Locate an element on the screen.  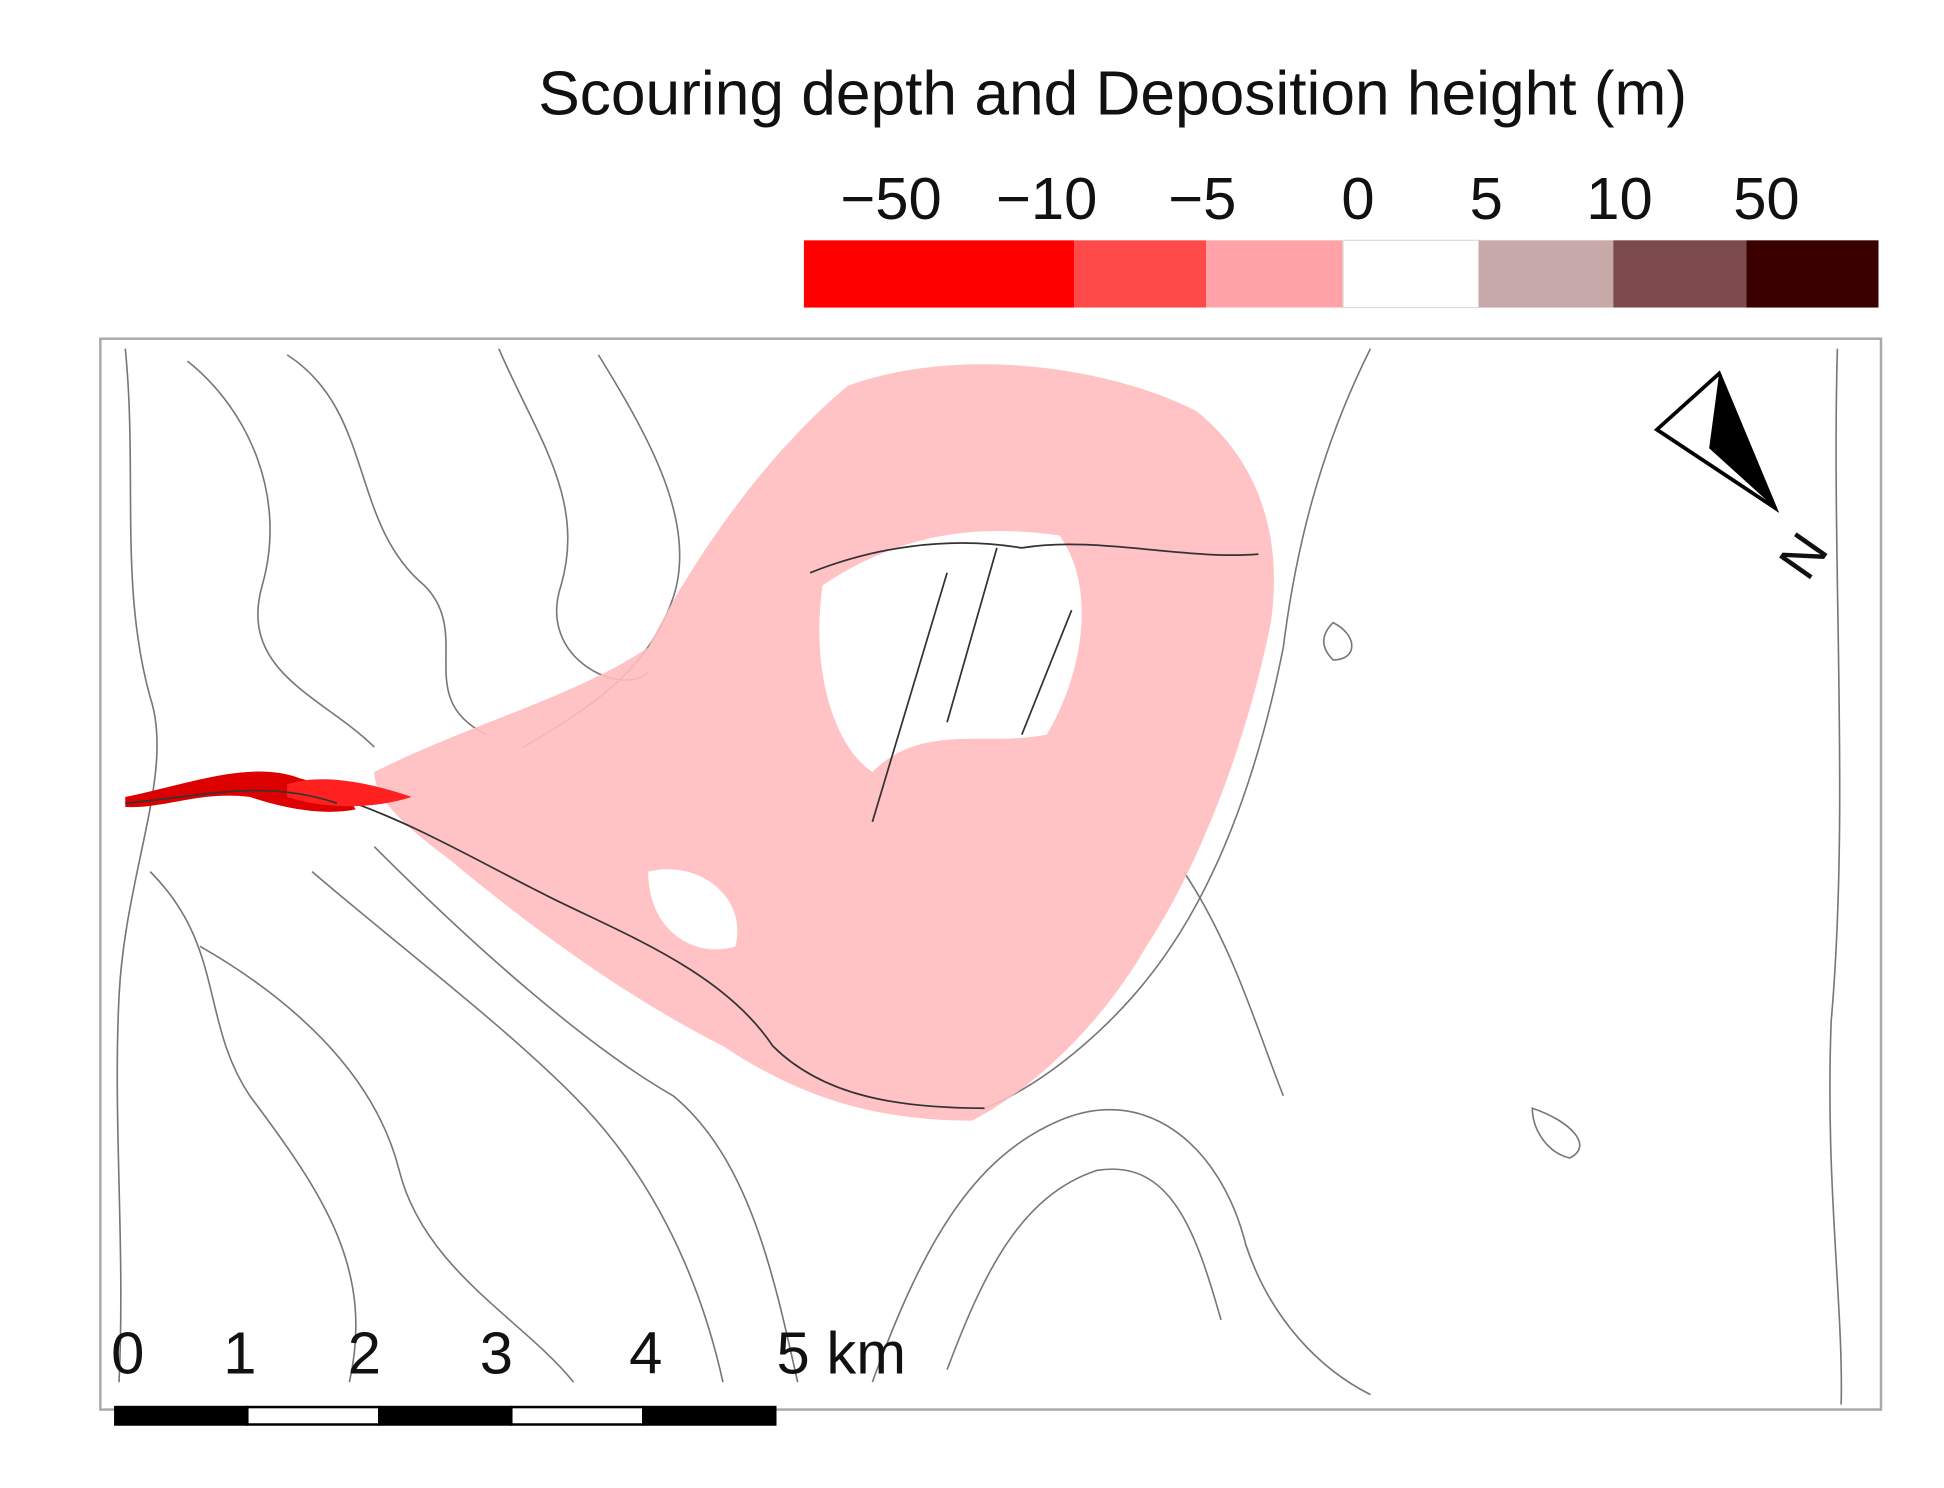
scale-label: 1 is located at coordinates (239, 1352).